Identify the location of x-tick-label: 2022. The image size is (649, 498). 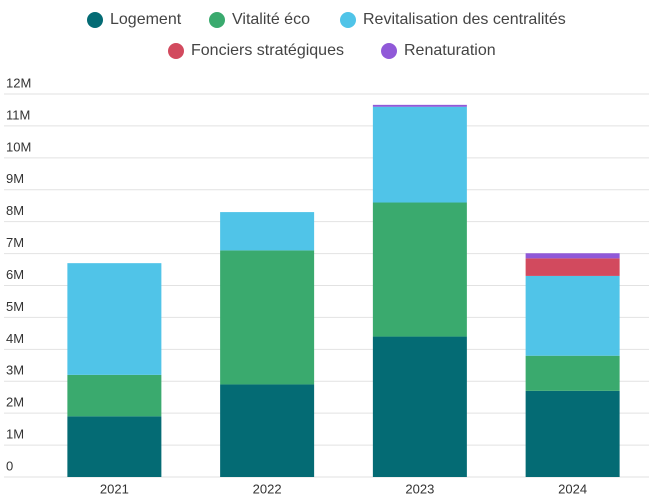
(267, 488).